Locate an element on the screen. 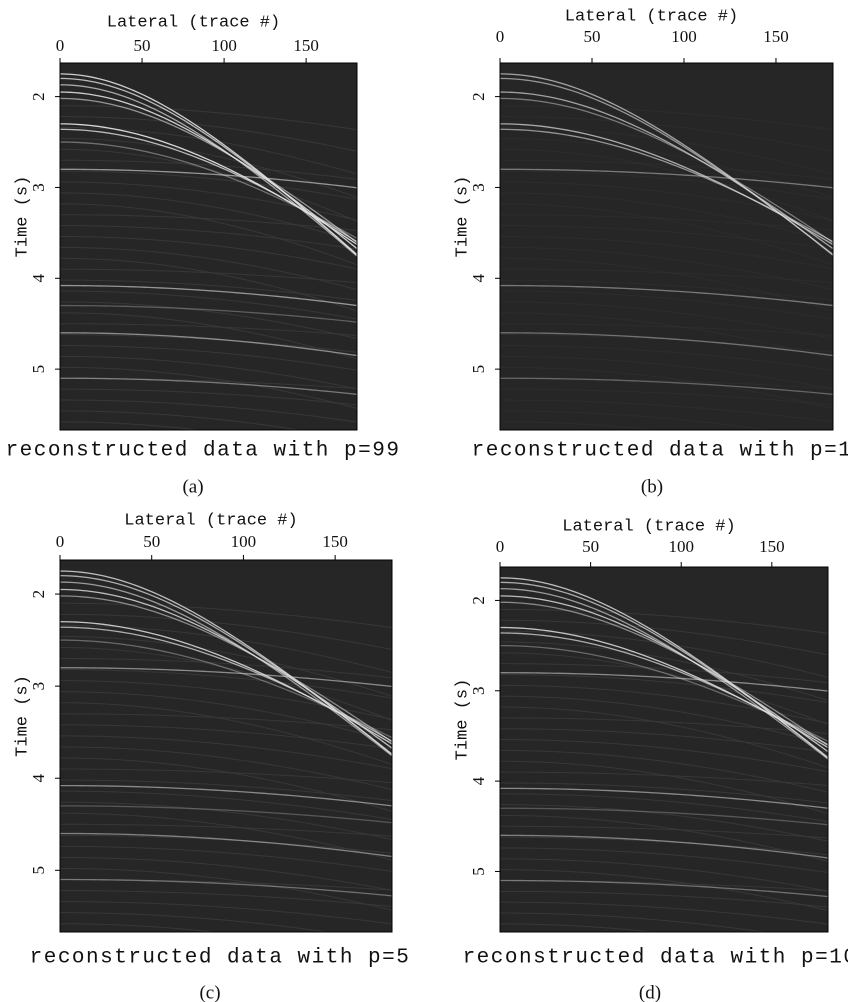  panel-label: (c) is located at coordinates (209, 992).